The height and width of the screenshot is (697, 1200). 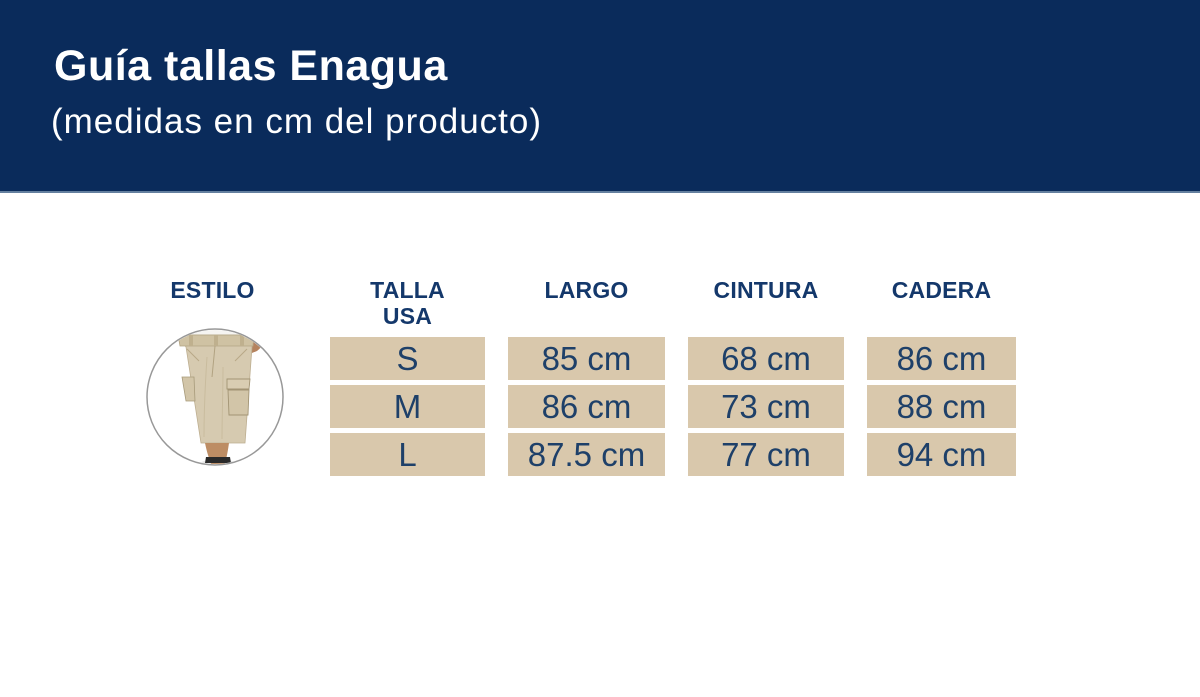 I want to click on fly-seam-line, so click(x=213, y=361).